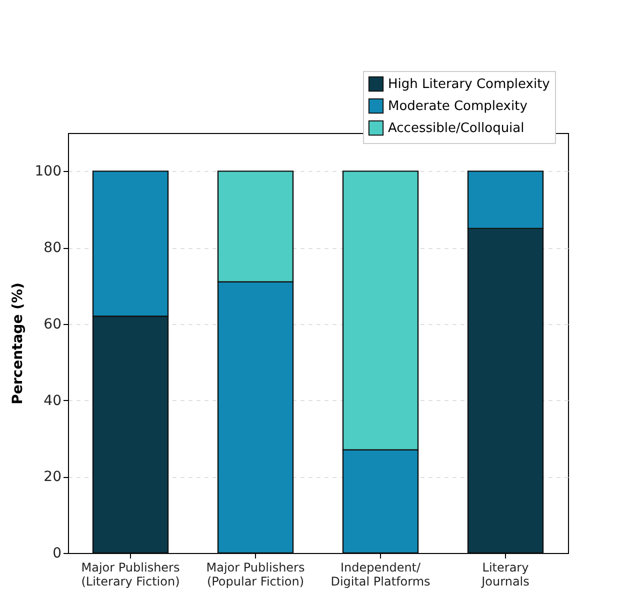  Describe the element at coordinates (57, 554) in the screenshot. I see `y-tick-label: 0` at that location.